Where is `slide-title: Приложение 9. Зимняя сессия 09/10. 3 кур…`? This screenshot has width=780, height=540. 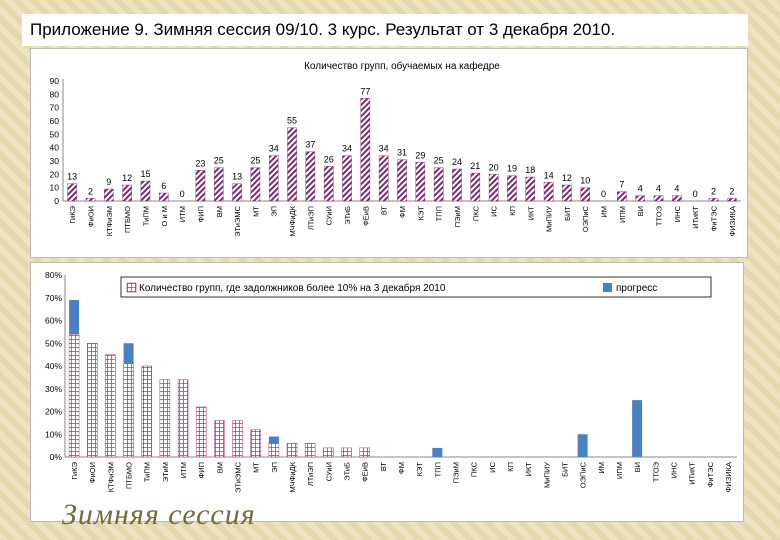
slide-title: Приложение 9. Зимняя сессия 09/10. 3 кур… is located at coordinates (385, 30).